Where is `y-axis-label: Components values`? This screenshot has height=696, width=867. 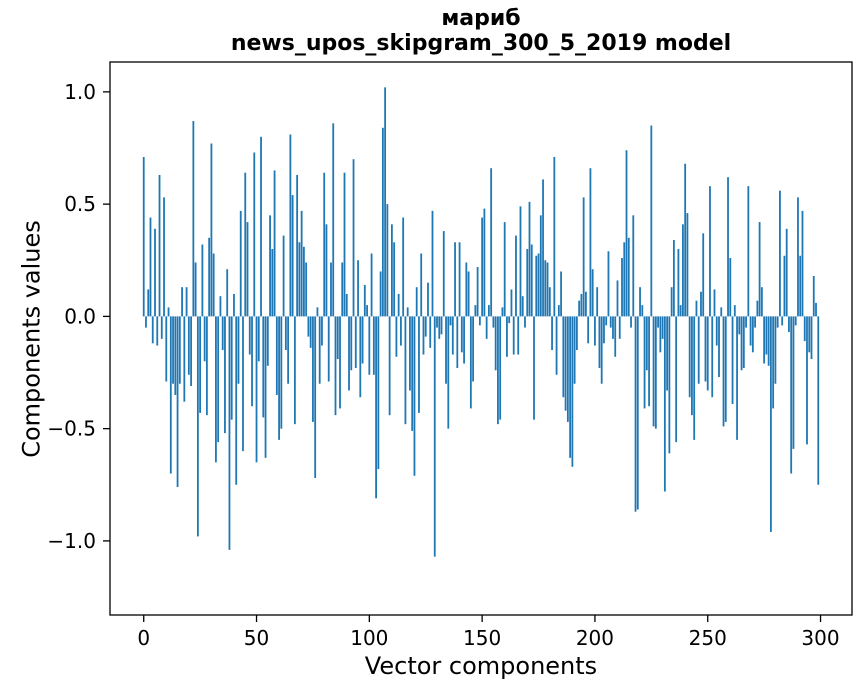
y-axis-label: Components values is located at coordinates (31, 339).